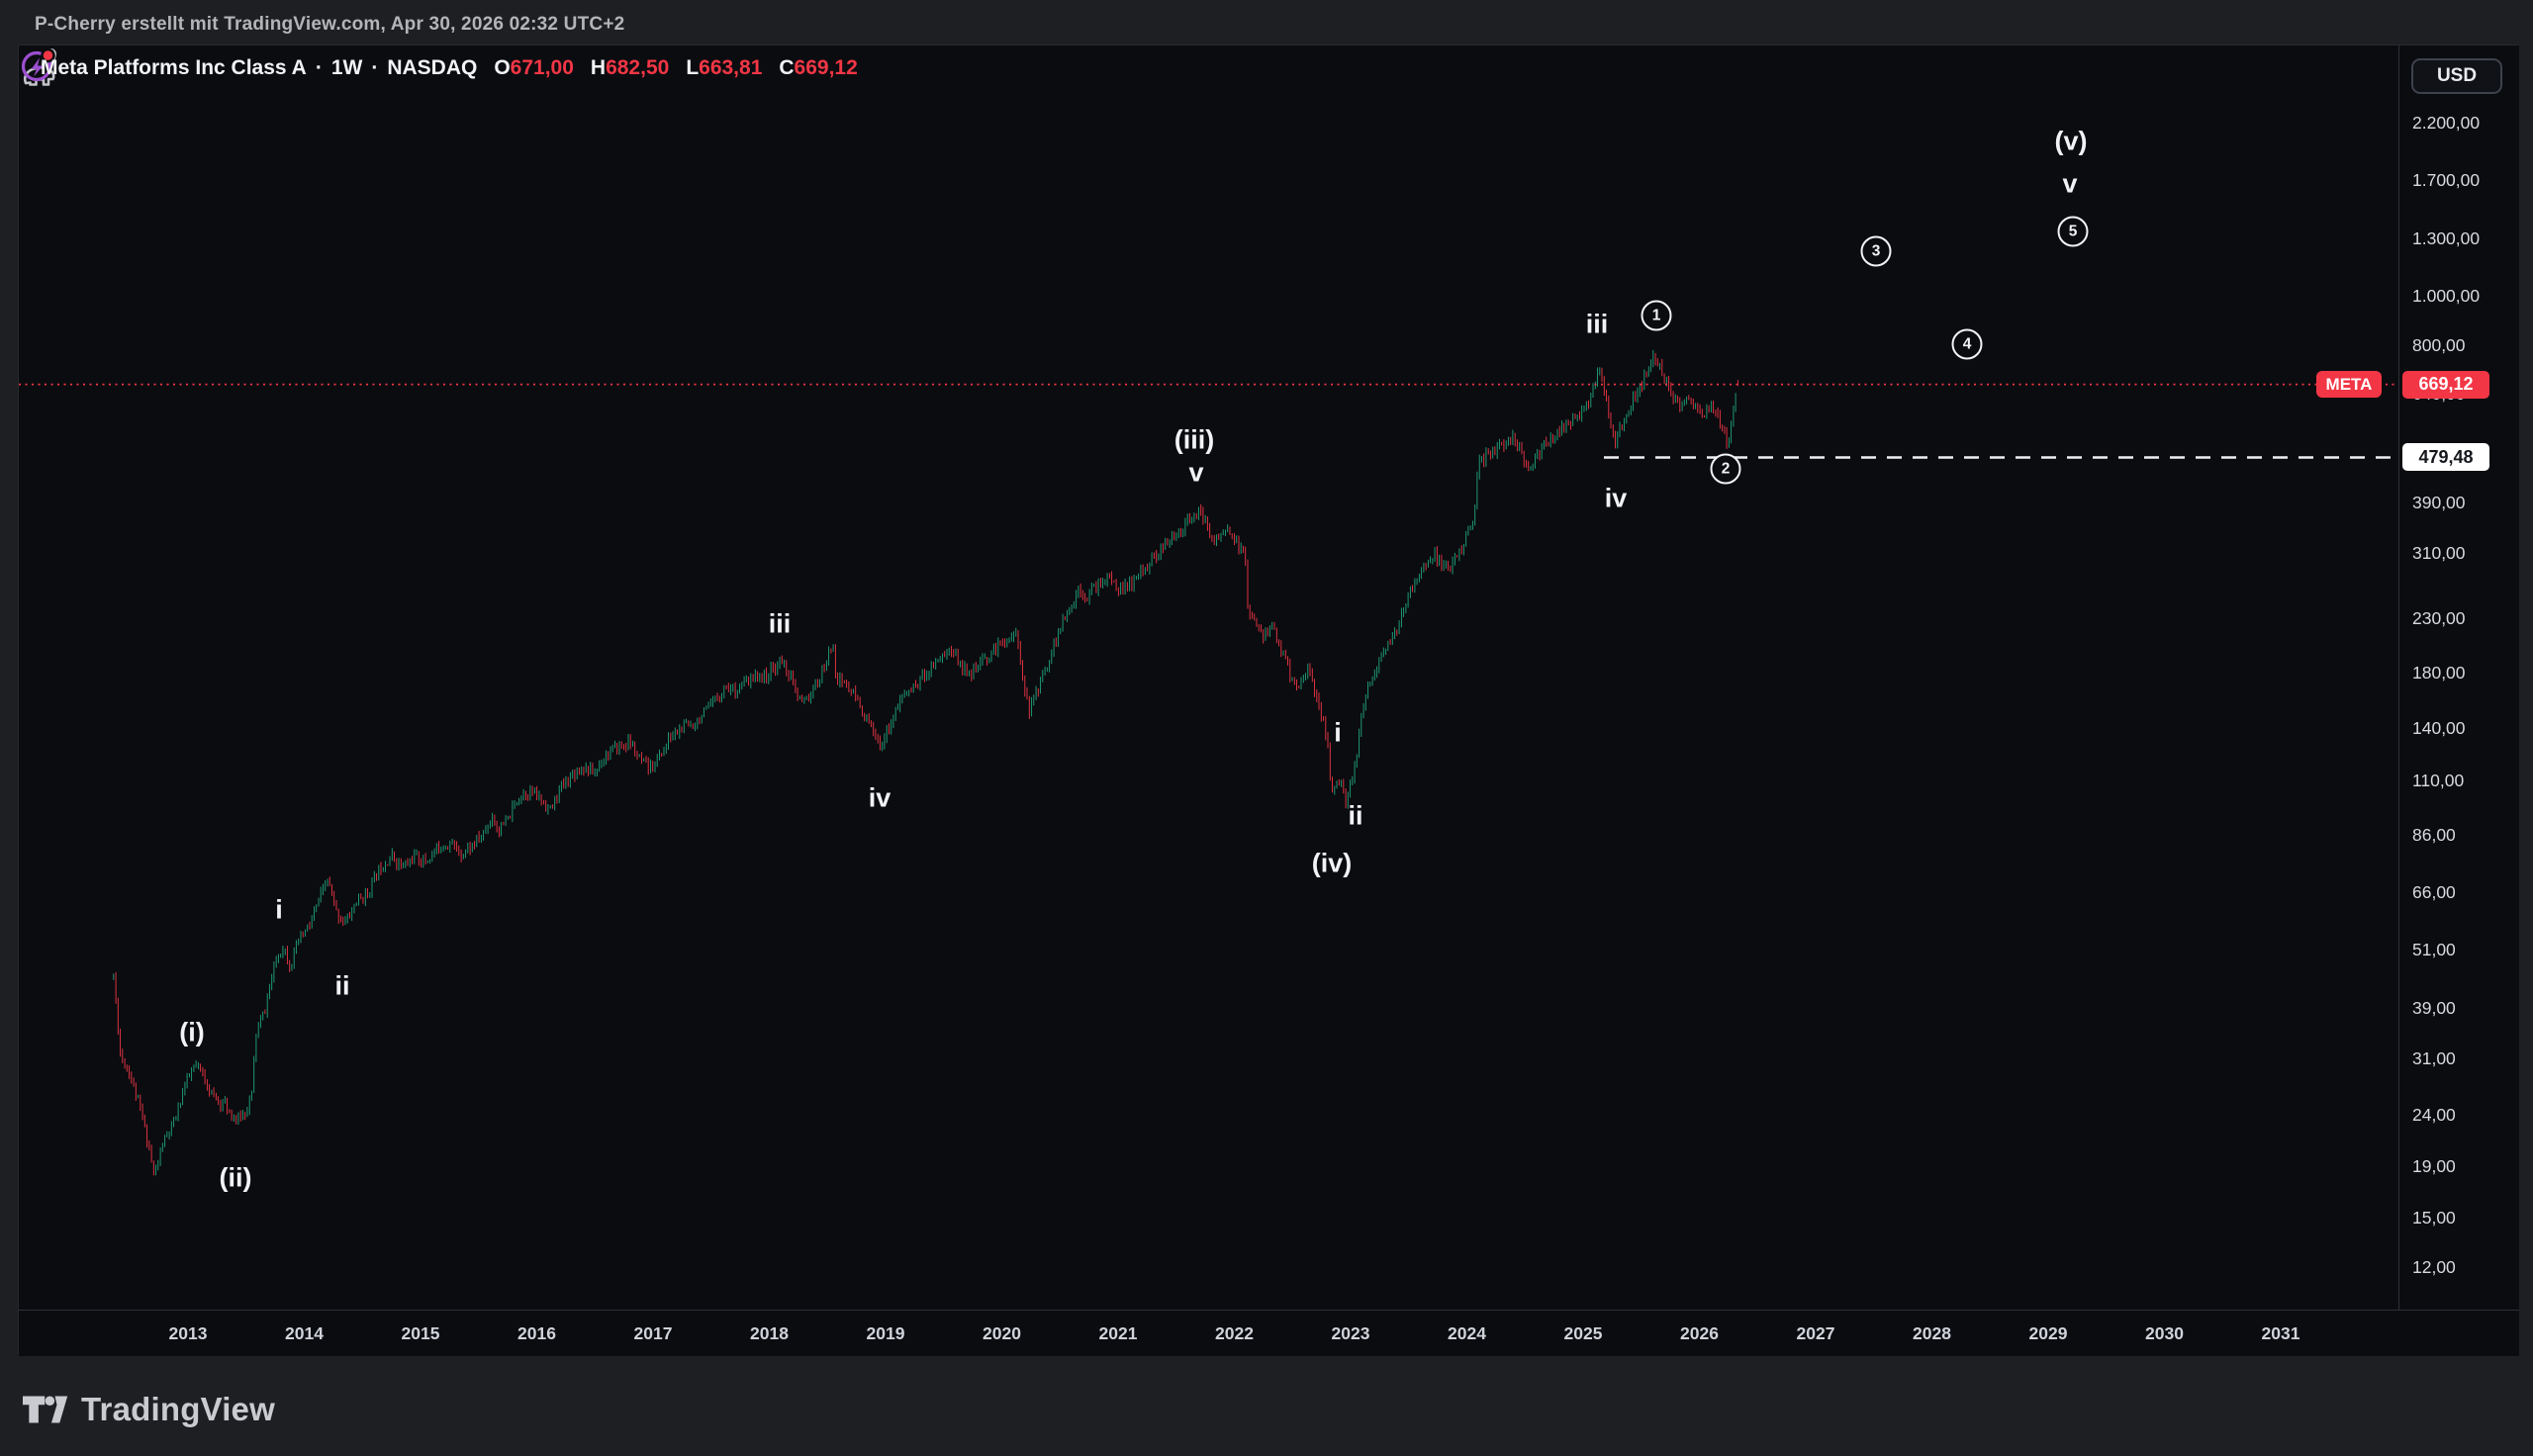 Image resolution: width=2533 pixels, height=1456 pixels. I want to click on price-tick-label: 110,00, so click(2438, 781).